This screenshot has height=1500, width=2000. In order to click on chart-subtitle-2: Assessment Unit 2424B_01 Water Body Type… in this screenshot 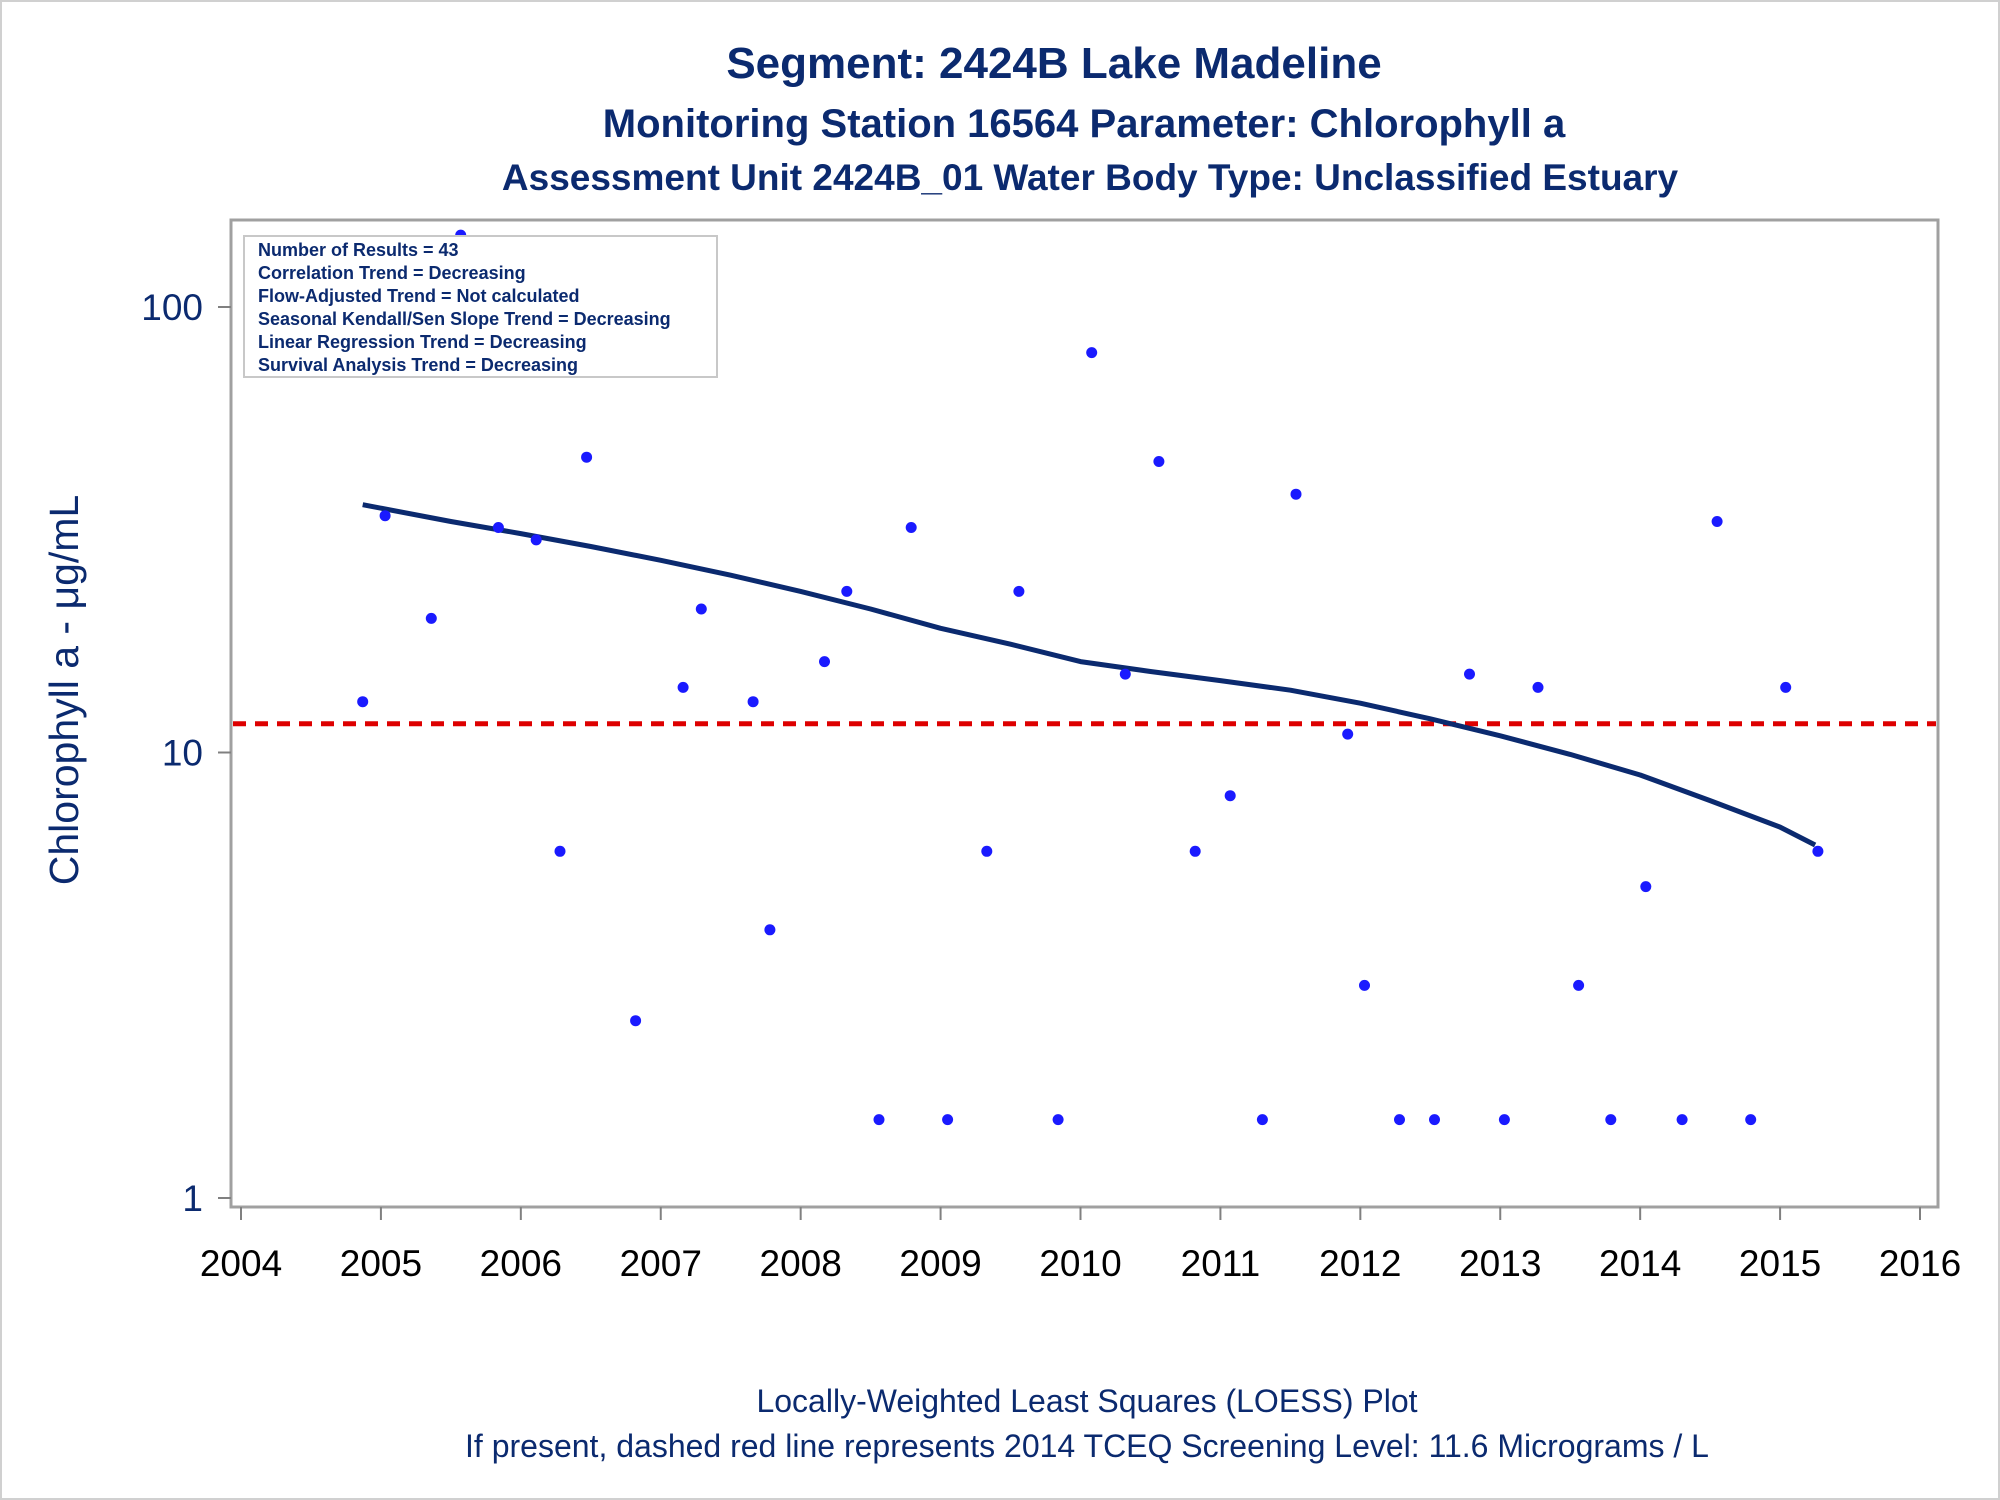, I will do `click(1090, 177)`.